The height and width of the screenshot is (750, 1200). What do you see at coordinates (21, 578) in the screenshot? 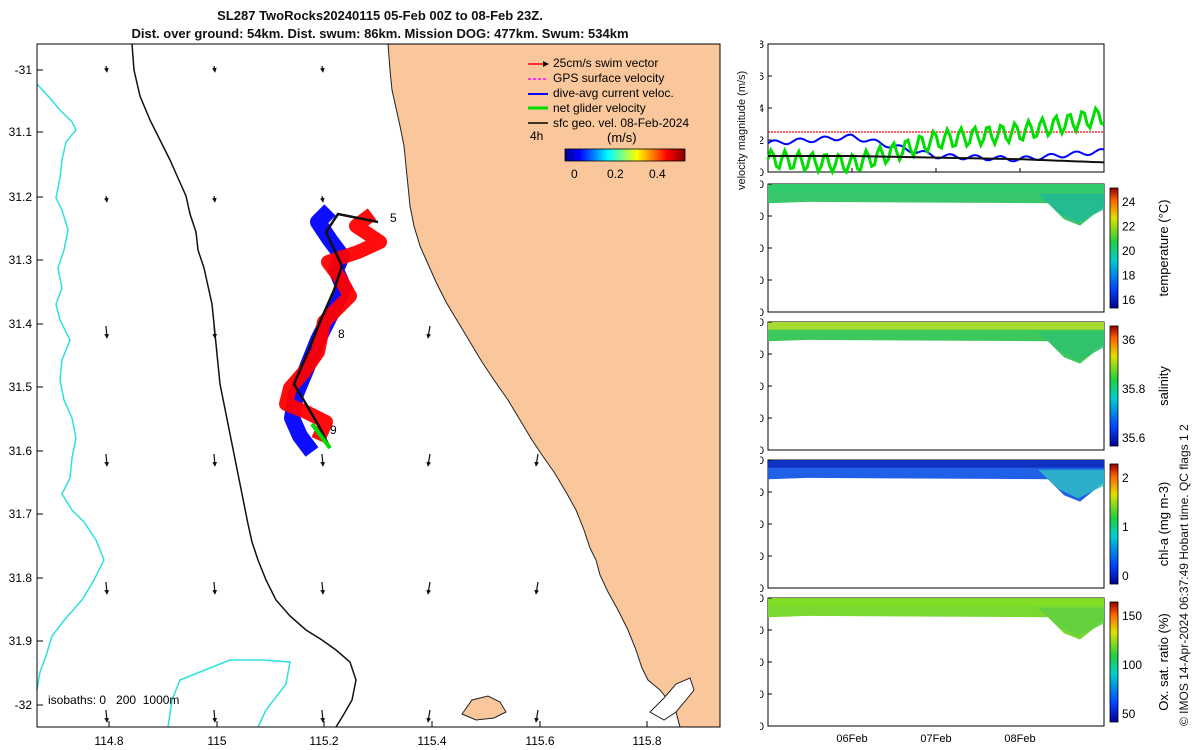
I see `lat-tick-label: 31.8` at bounding box center [21, 578].